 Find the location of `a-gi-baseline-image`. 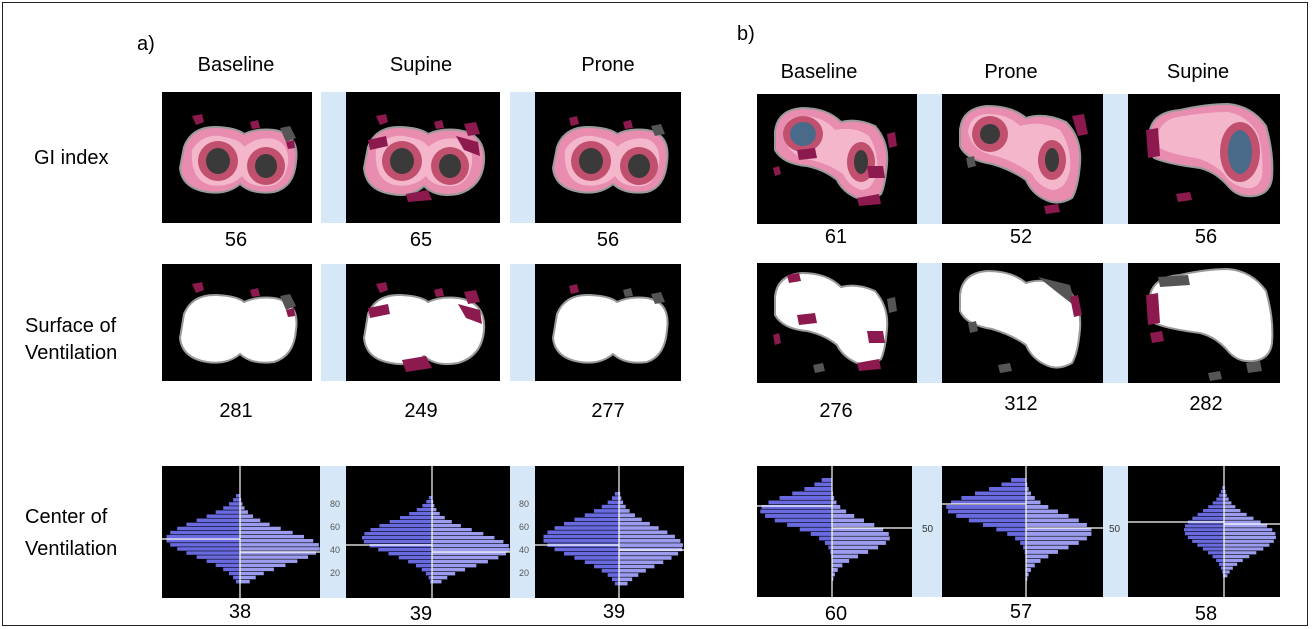

a-gi-baseline-image is located at coordinates (237, 157).